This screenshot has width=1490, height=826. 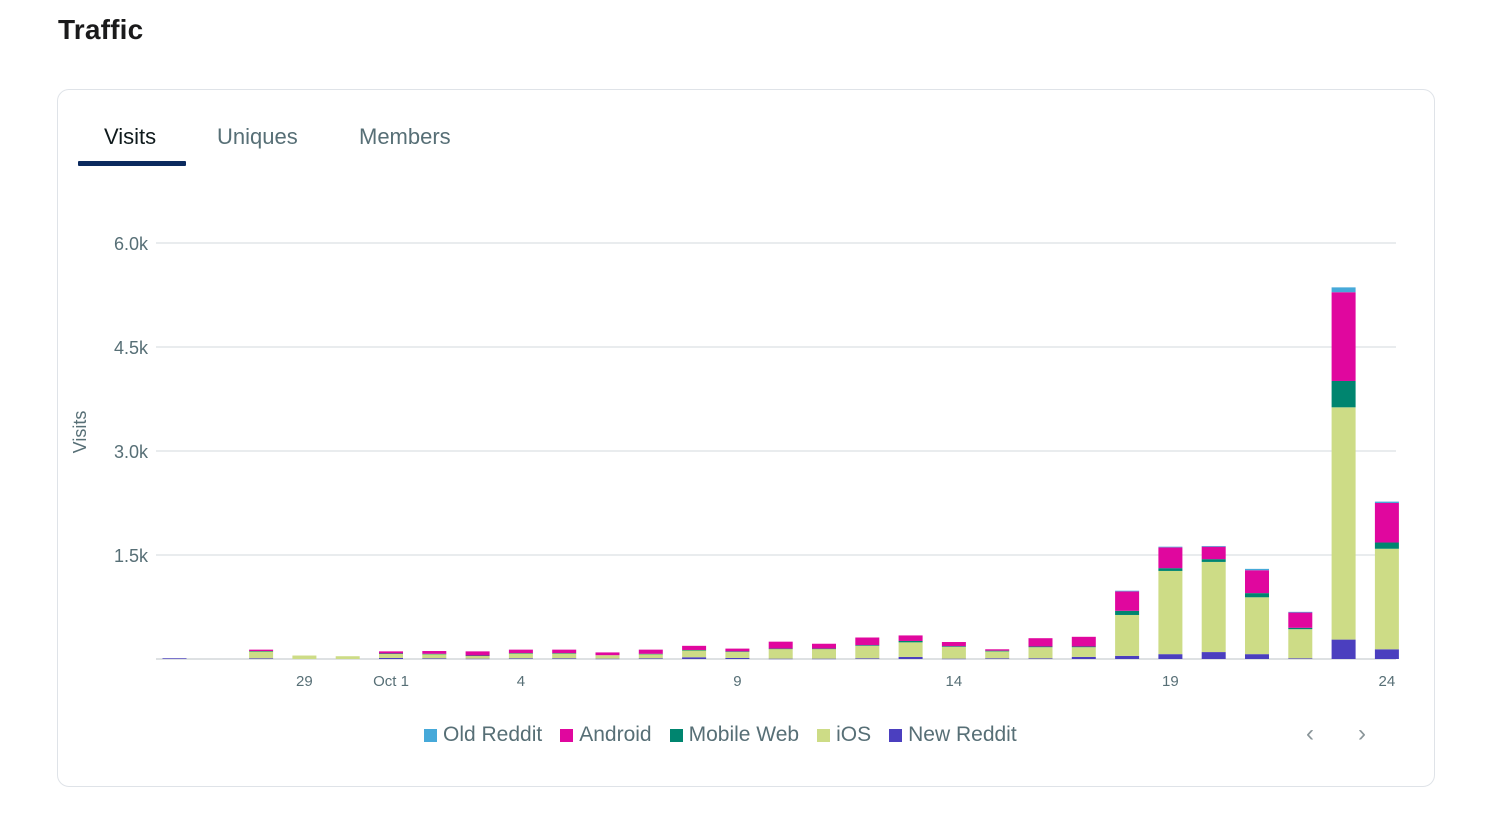 I want to click on legend-item: Old Reddit, so click(x=483, y=735).